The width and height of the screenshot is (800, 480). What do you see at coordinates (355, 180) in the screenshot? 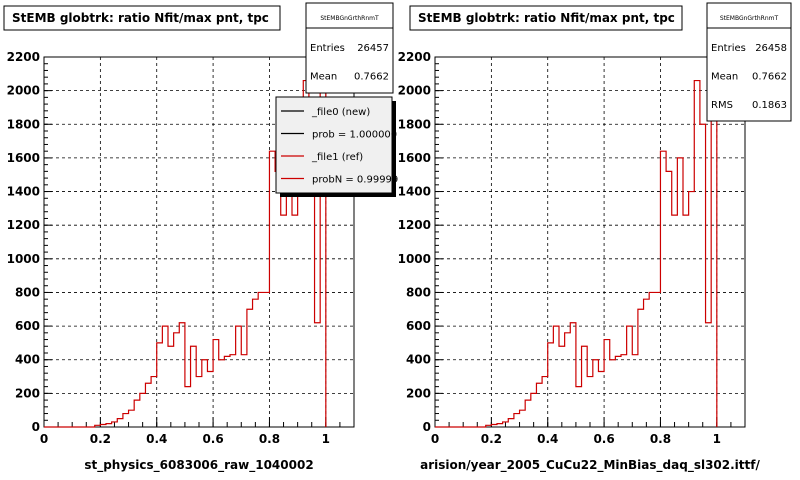
I see `legend-label: probN = 0.99999` at bounding box center [355, 180].